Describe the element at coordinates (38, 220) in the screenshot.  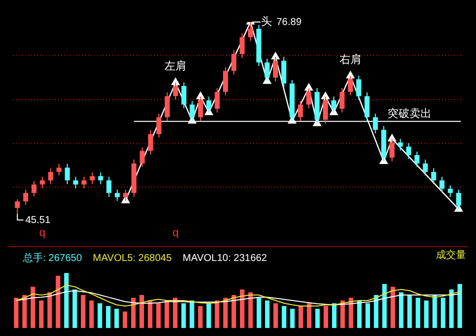
I see `text: 45.51` at that location.